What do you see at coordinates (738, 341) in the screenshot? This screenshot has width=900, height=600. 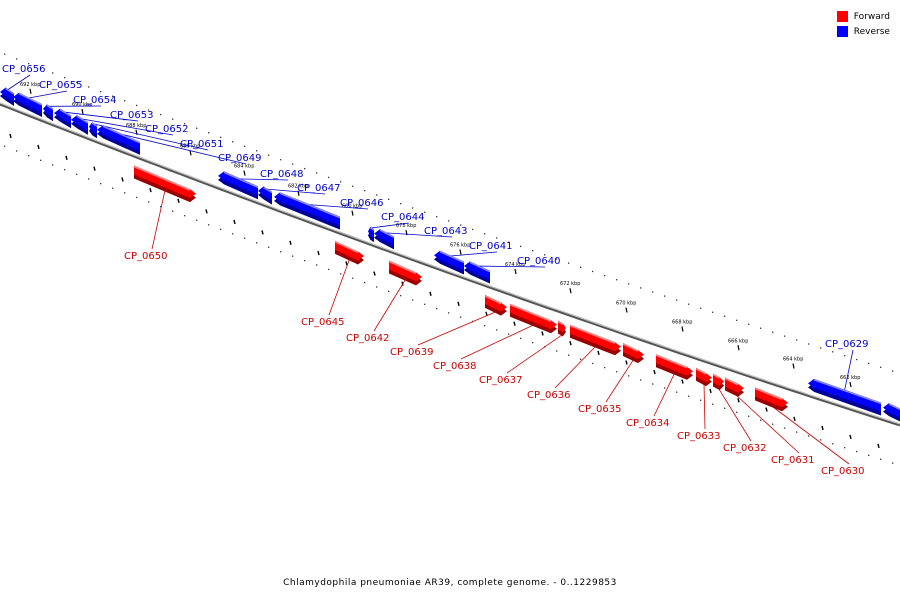 I see `kbp-label: 666 kbp` at bounding box center [738, 341].